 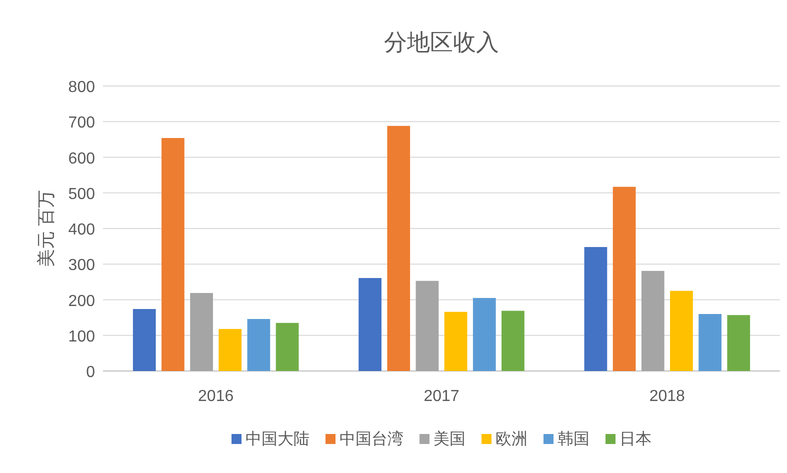 What do you see at coordinates (450, 439) in the screenshot?
I see `legend-label: 美国` at bounding box center [450, 439].